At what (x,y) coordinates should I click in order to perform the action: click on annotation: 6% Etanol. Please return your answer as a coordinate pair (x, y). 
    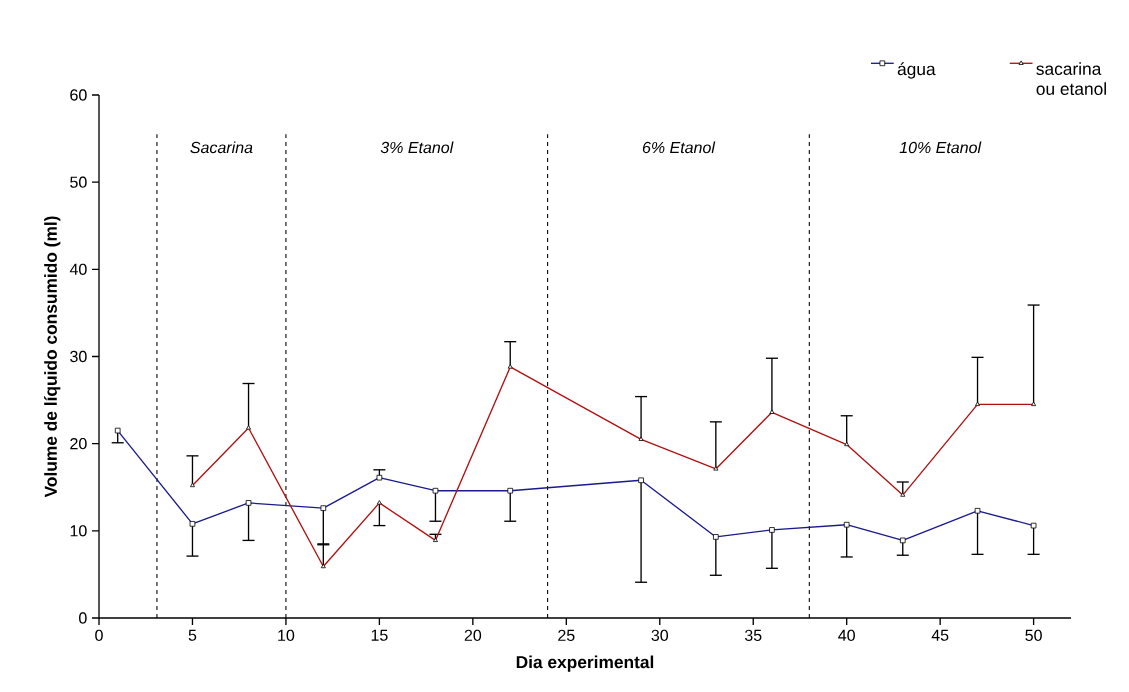
    Looking at the image, I should click on (679, 147).